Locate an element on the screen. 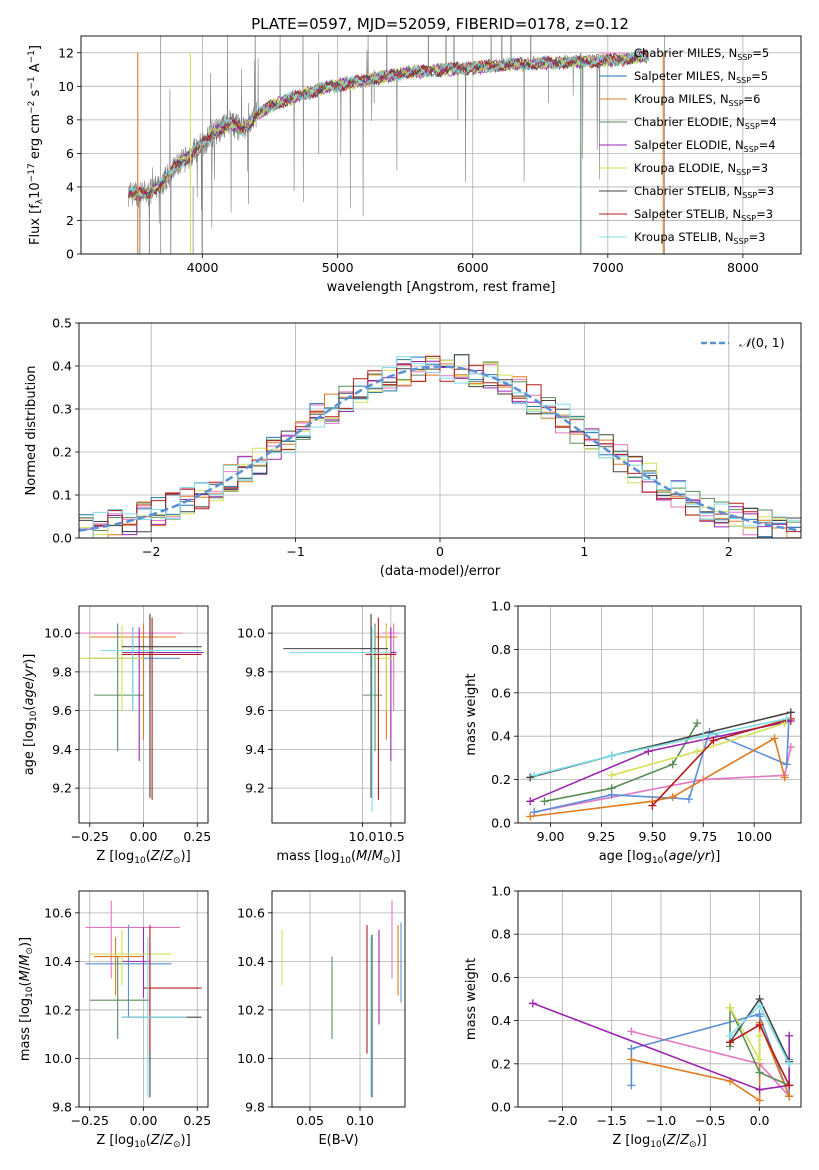  x-tick-label: 9.00 is located at coordinates (551, 836).